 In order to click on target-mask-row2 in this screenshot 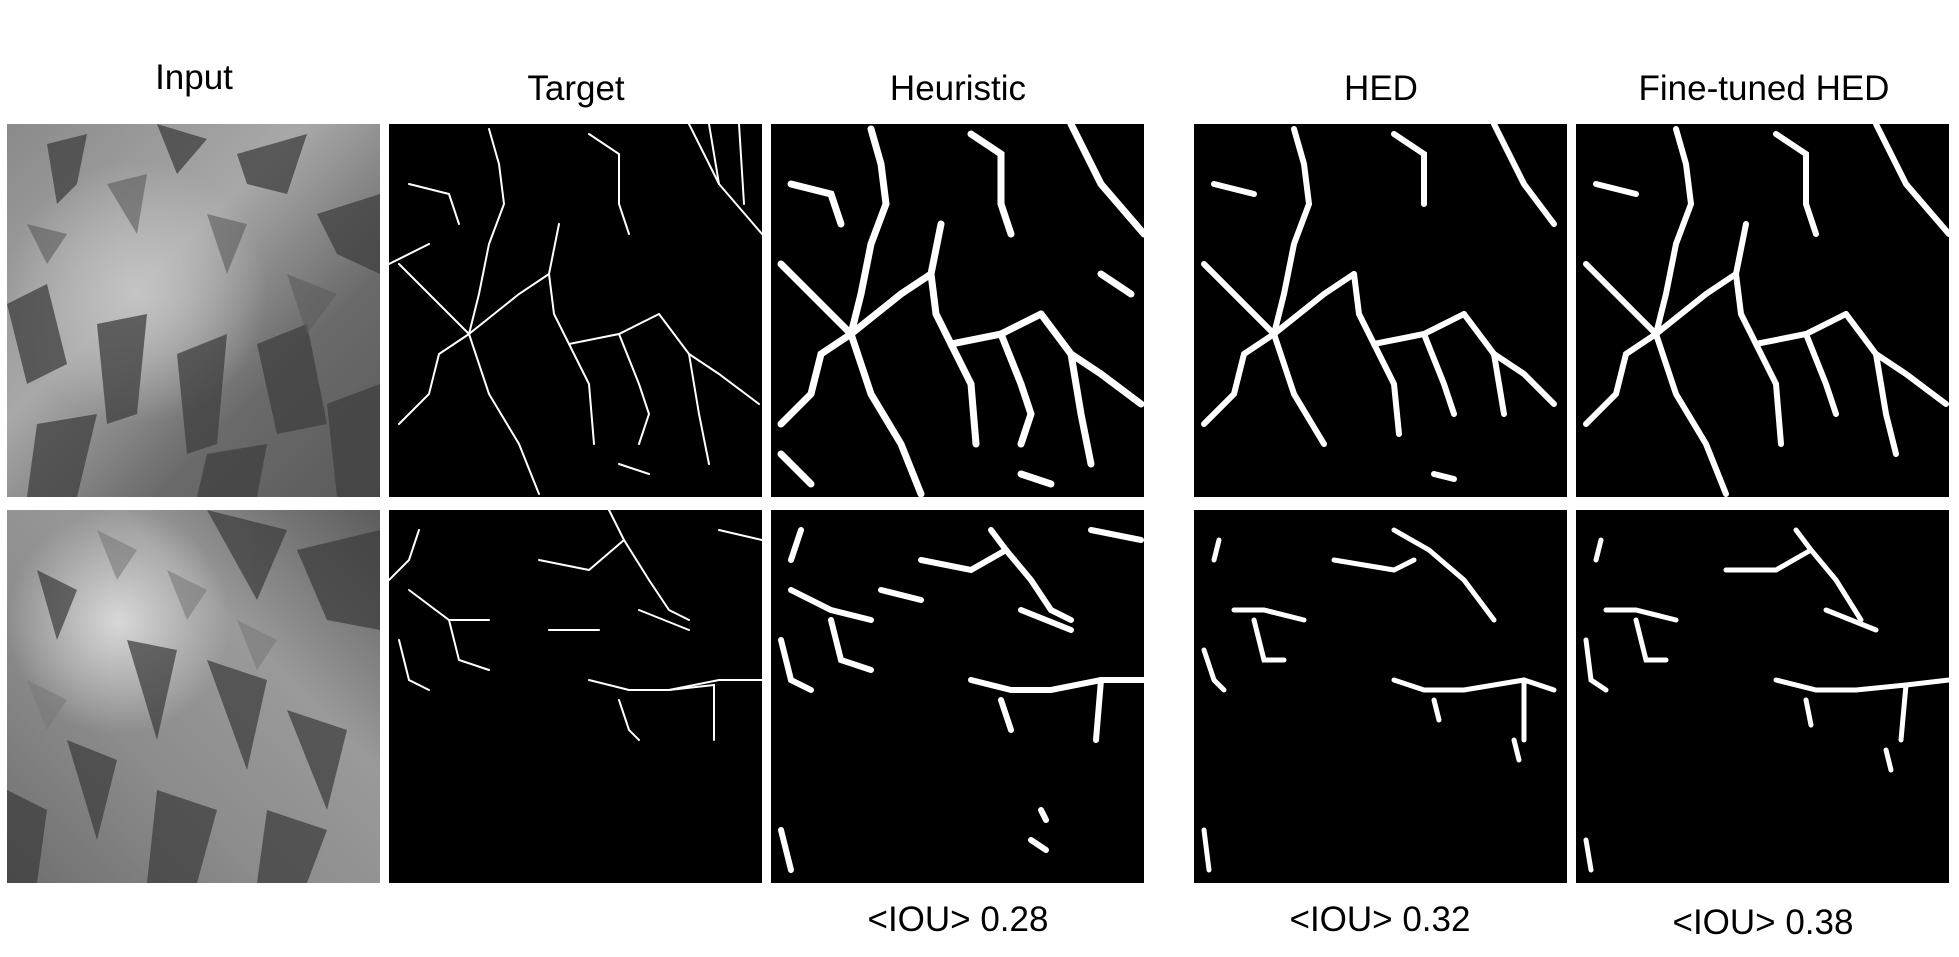, I will do `click(575, 696)`.